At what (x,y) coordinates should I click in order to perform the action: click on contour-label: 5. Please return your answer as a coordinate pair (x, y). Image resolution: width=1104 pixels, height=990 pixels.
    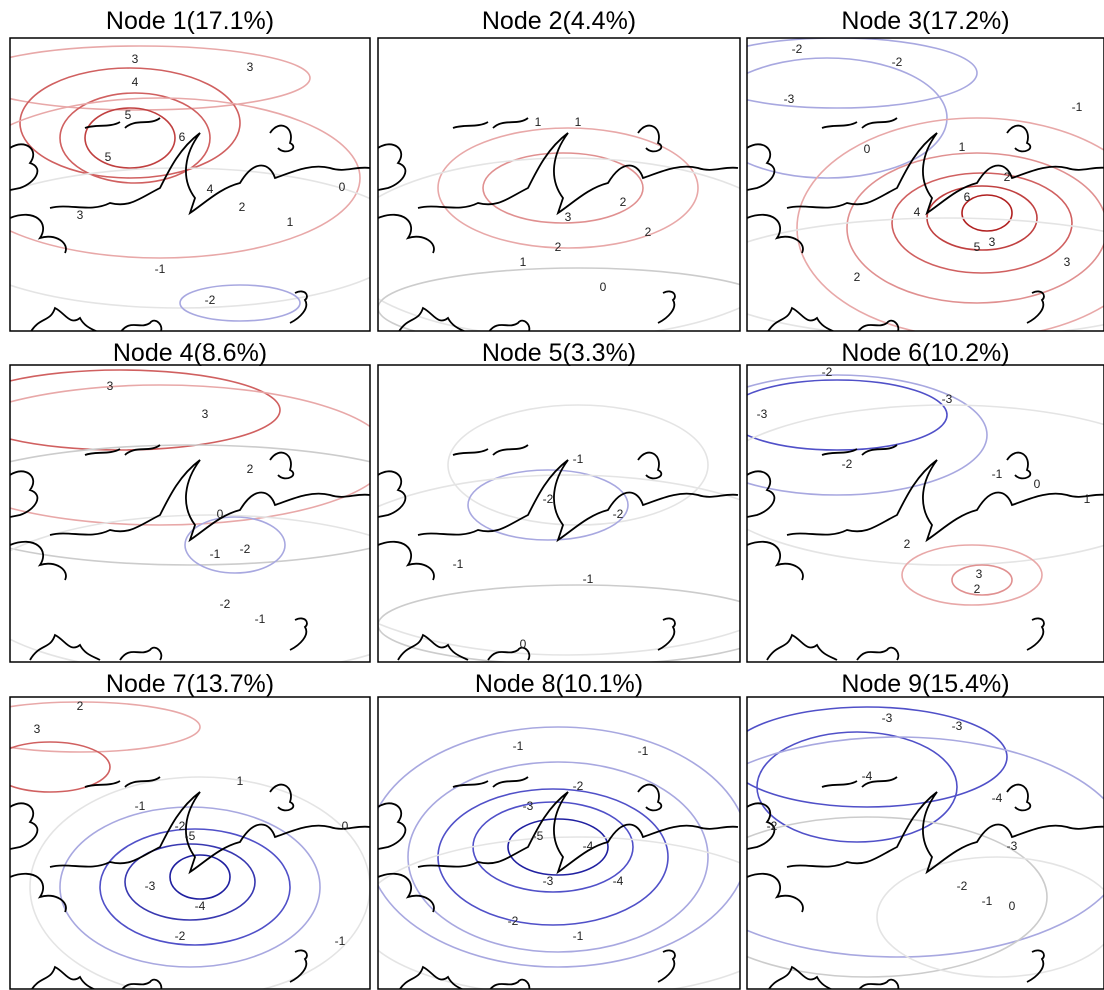
    Looking at the image, I should click on (108, 157).